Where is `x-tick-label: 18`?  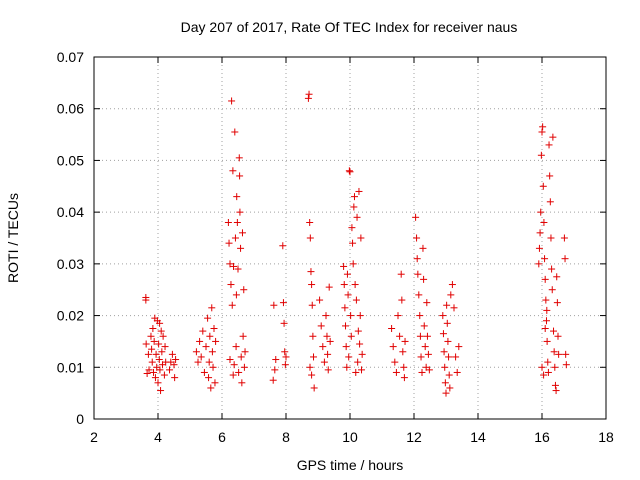
x-tick-label: 18 is located at coordinates (606, 437).